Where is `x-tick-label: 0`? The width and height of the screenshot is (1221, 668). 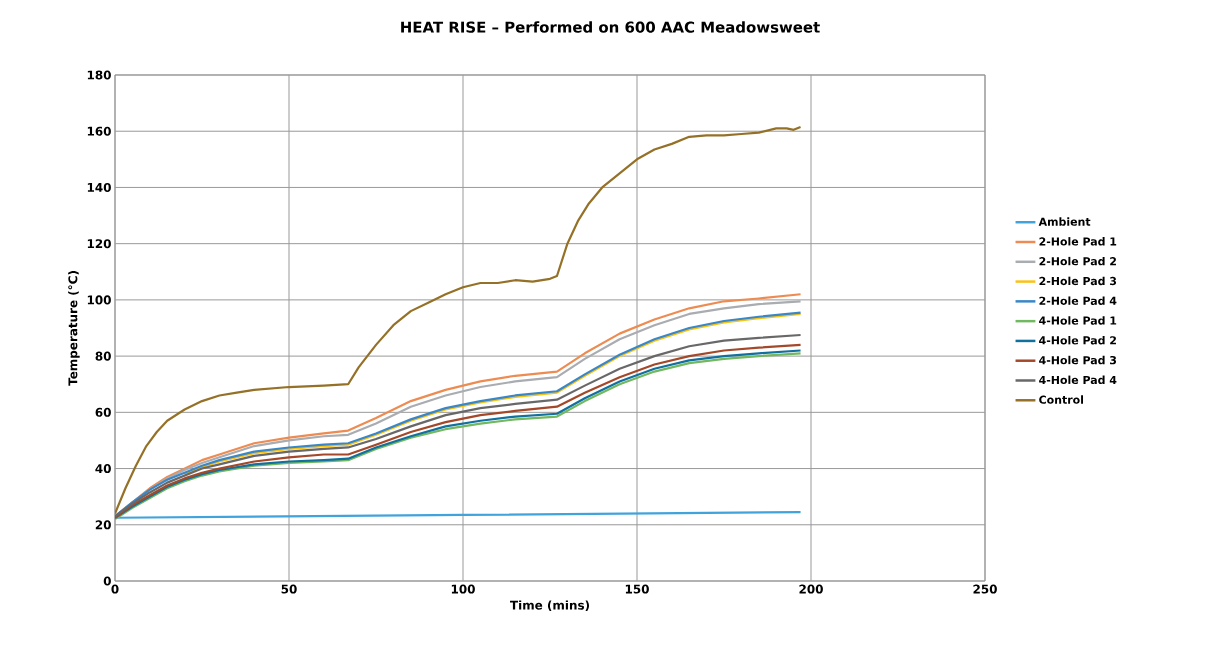
x-tick-label: 0 is located at coordinates (115, 589).